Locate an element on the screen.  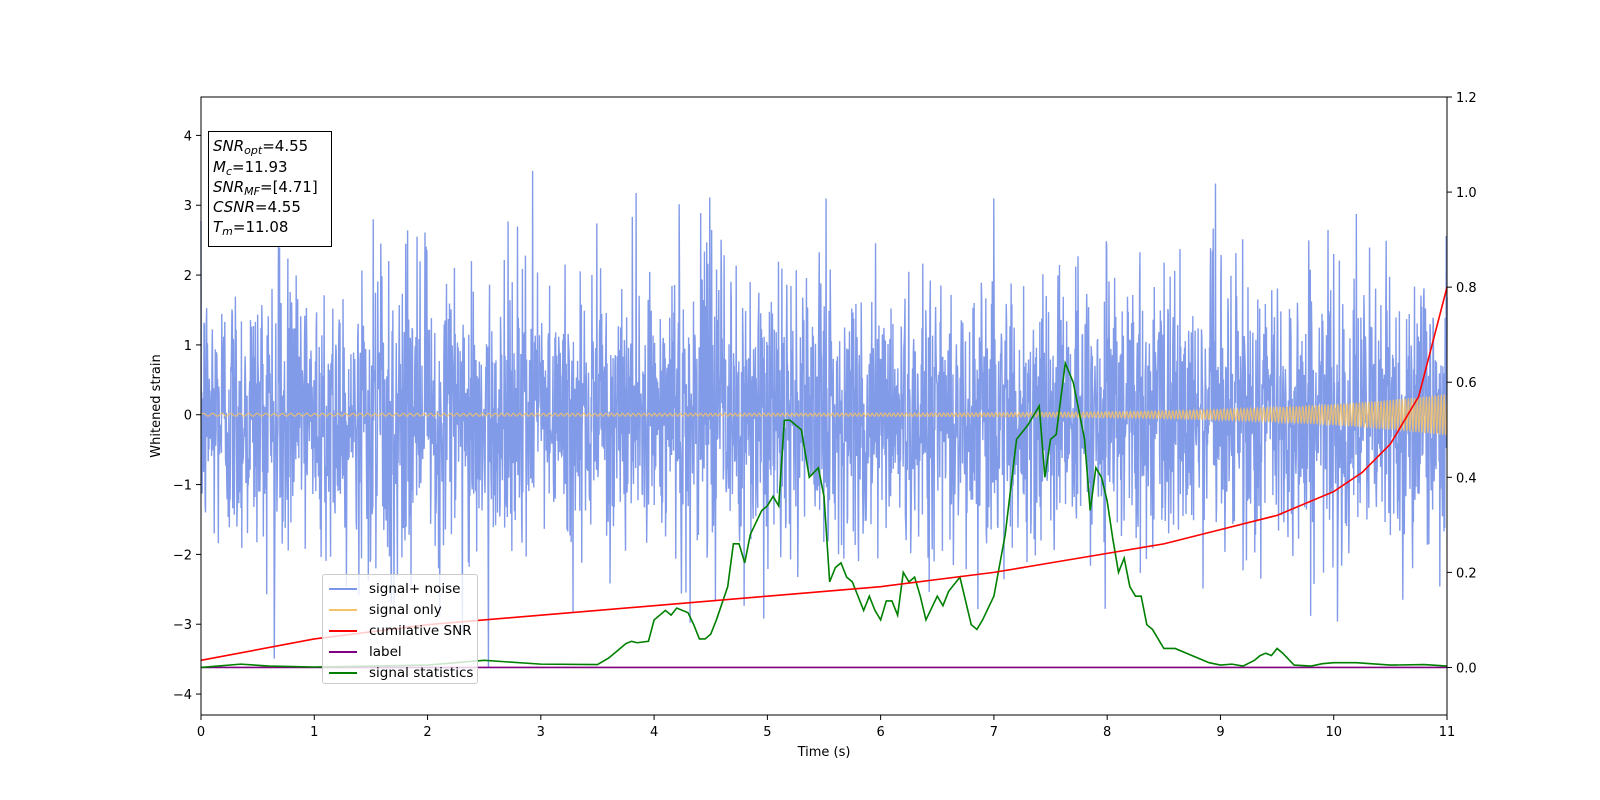
legend-item-signal-noise: signal+ noise is located at coordinates (403, 588).